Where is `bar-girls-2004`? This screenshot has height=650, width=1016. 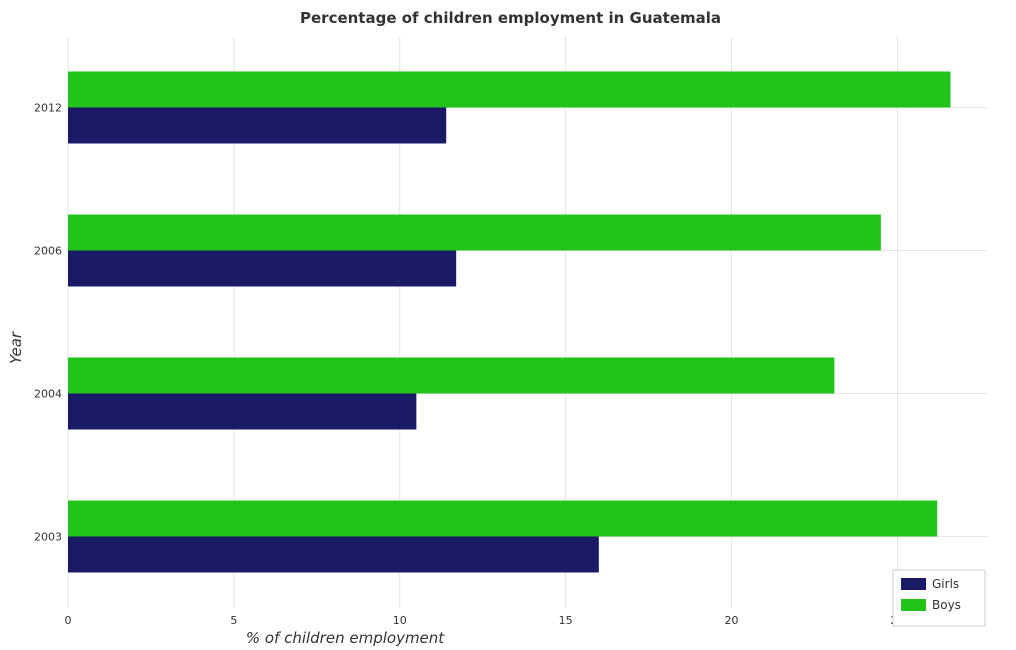 bar-girls-2004 is located at coordinates (242, 411).